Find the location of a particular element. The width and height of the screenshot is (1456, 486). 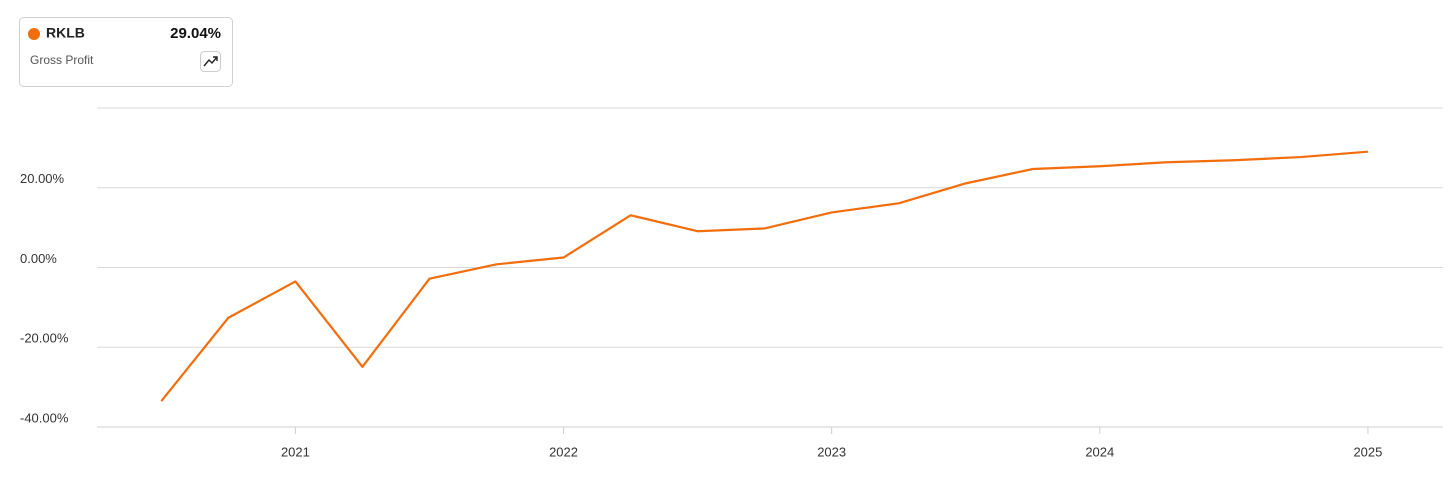

trend-button is located at coordinates (210, 61).